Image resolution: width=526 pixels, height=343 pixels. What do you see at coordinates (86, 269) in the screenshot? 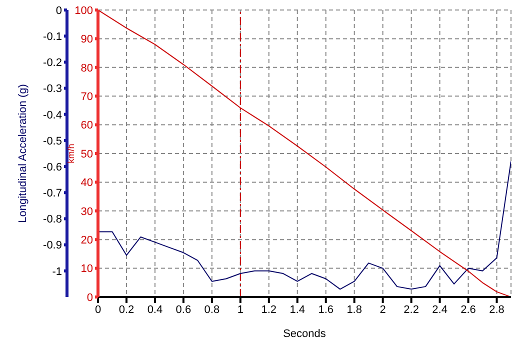
I see `y2-tick-label: 10` at bounding box center [86, 269].